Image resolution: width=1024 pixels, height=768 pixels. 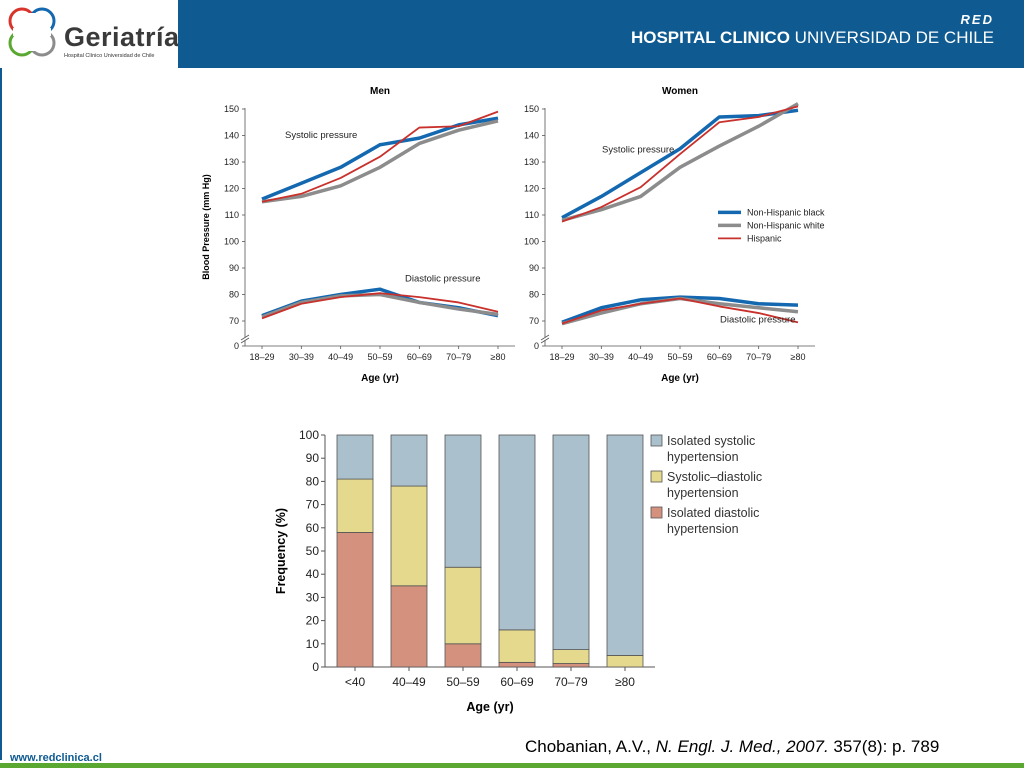 What do you see at coordinates (710, 37) in the screenshot?
I see `hospital-name-bold: HOSPITAL CLINICO` at bounding box center [710, 37].